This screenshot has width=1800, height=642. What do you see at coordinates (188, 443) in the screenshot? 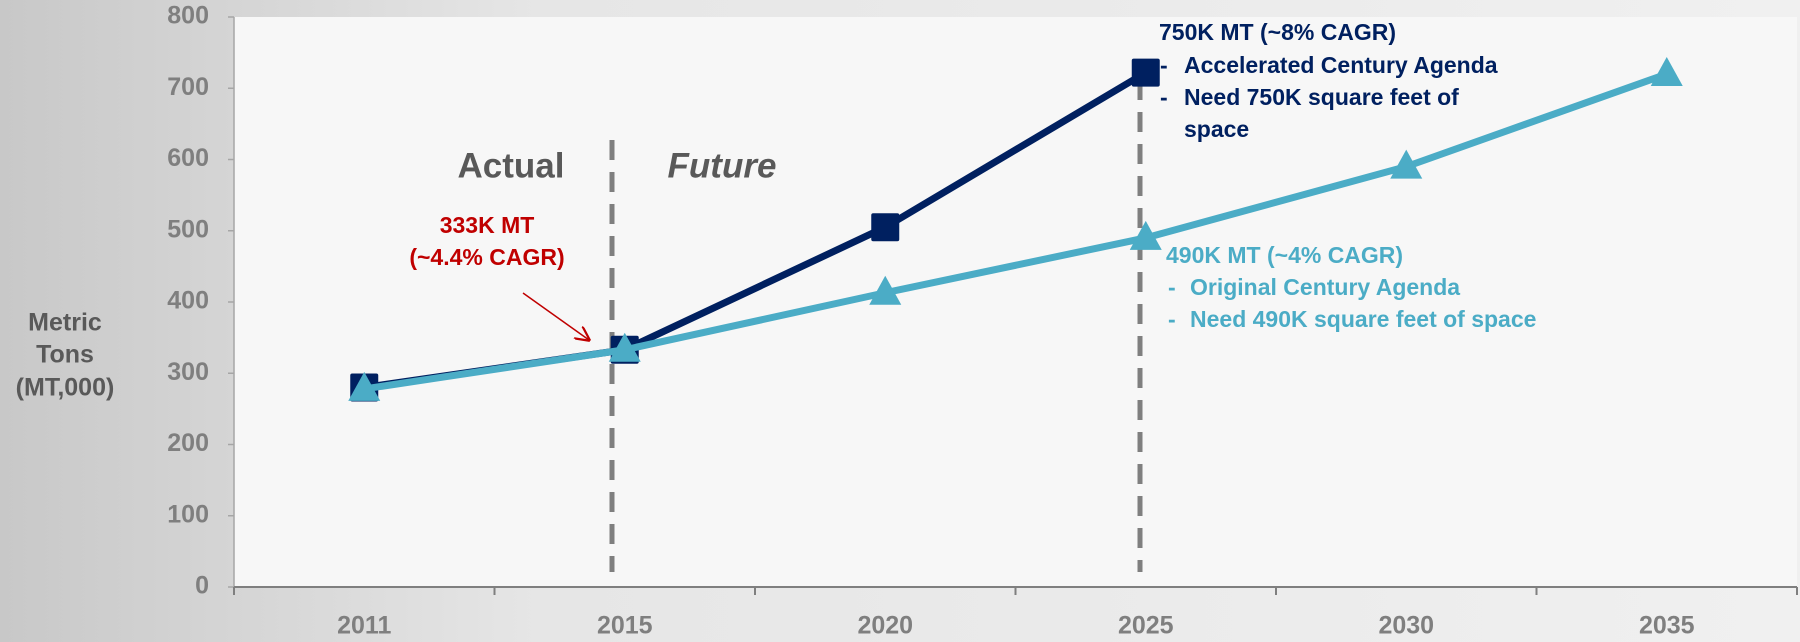
I see `y-tick-label: 200` at bounding box center [188, 443].